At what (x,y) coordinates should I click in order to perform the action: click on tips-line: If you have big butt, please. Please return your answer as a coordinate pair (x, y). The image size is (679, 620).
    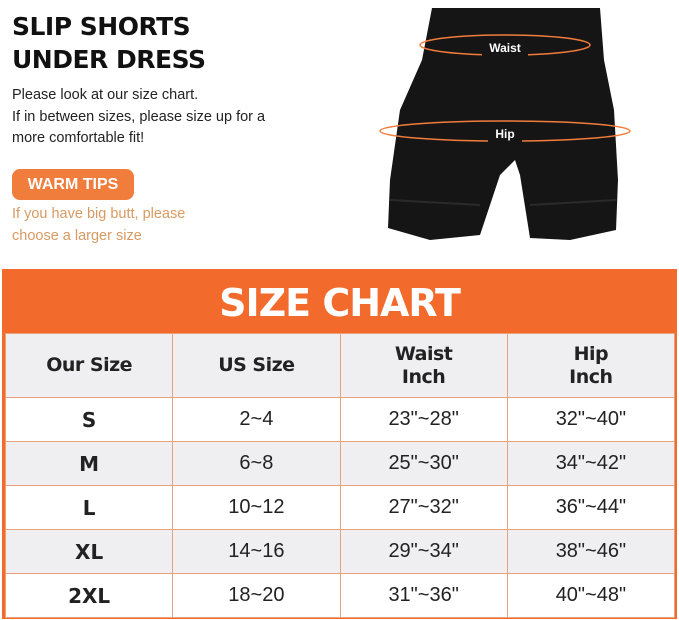
    Looking at the image, I should click on (99, 214).